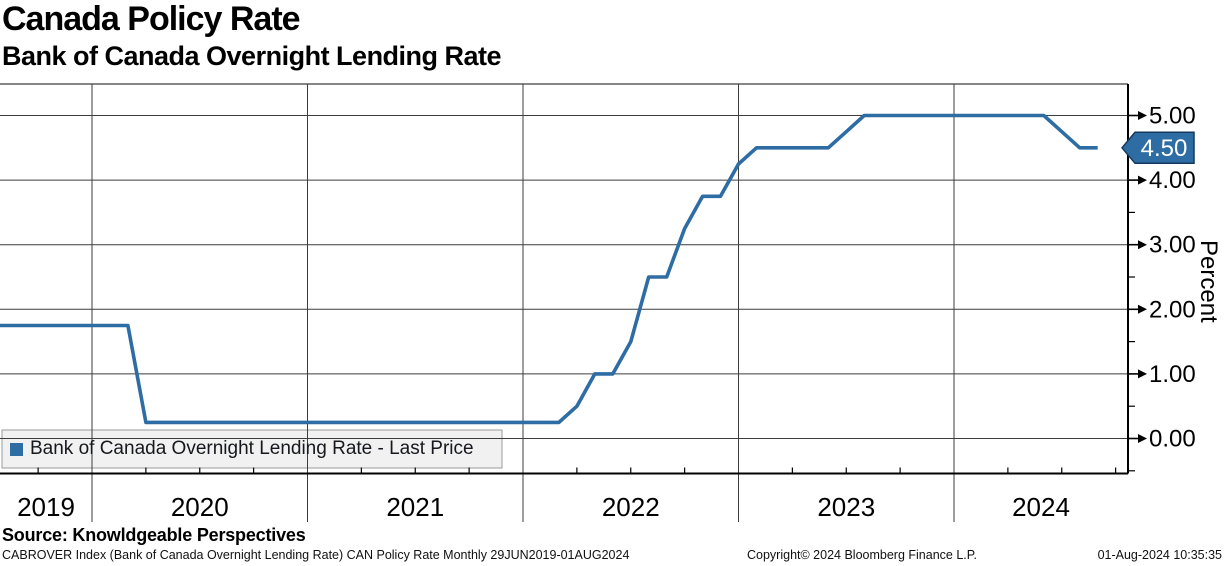 The image size is (1224, 566). Describe the element at coordinates (1208, 281) in the screenshot. I see `y-axis-title: Percent` at that location.